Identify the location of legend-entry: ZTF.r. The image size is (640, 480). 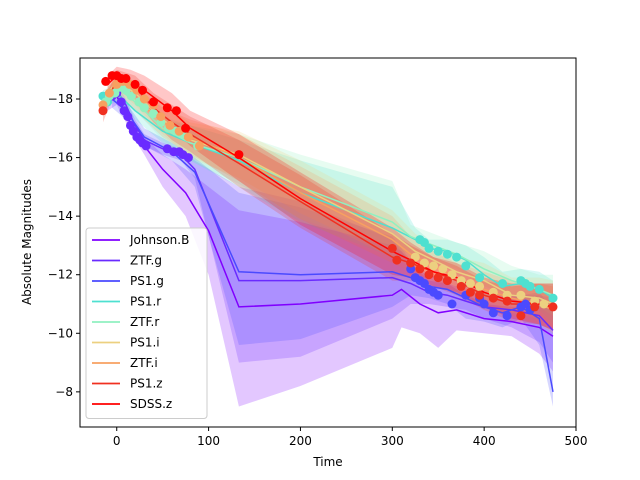
(144, 322).